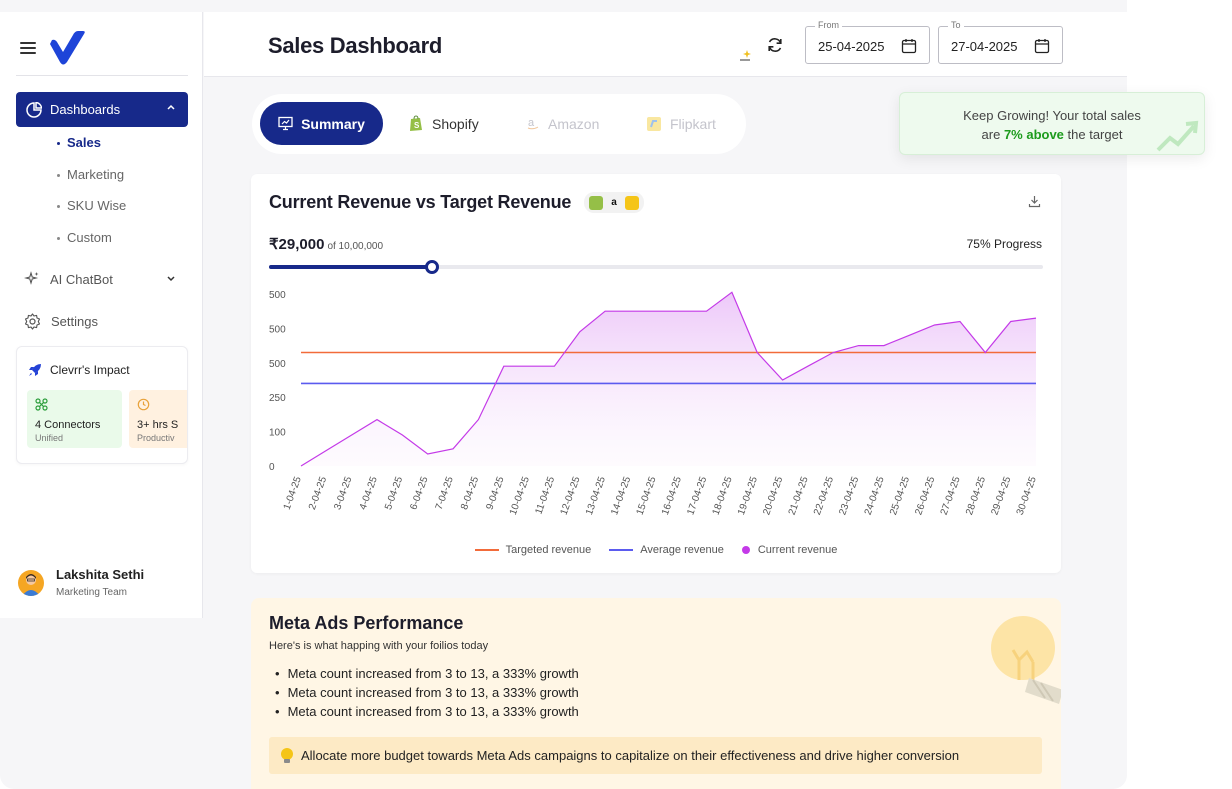 This screenshot has height=789, width=1232. I want to click on toast-highlight: 7% above, so click(1033, 134).